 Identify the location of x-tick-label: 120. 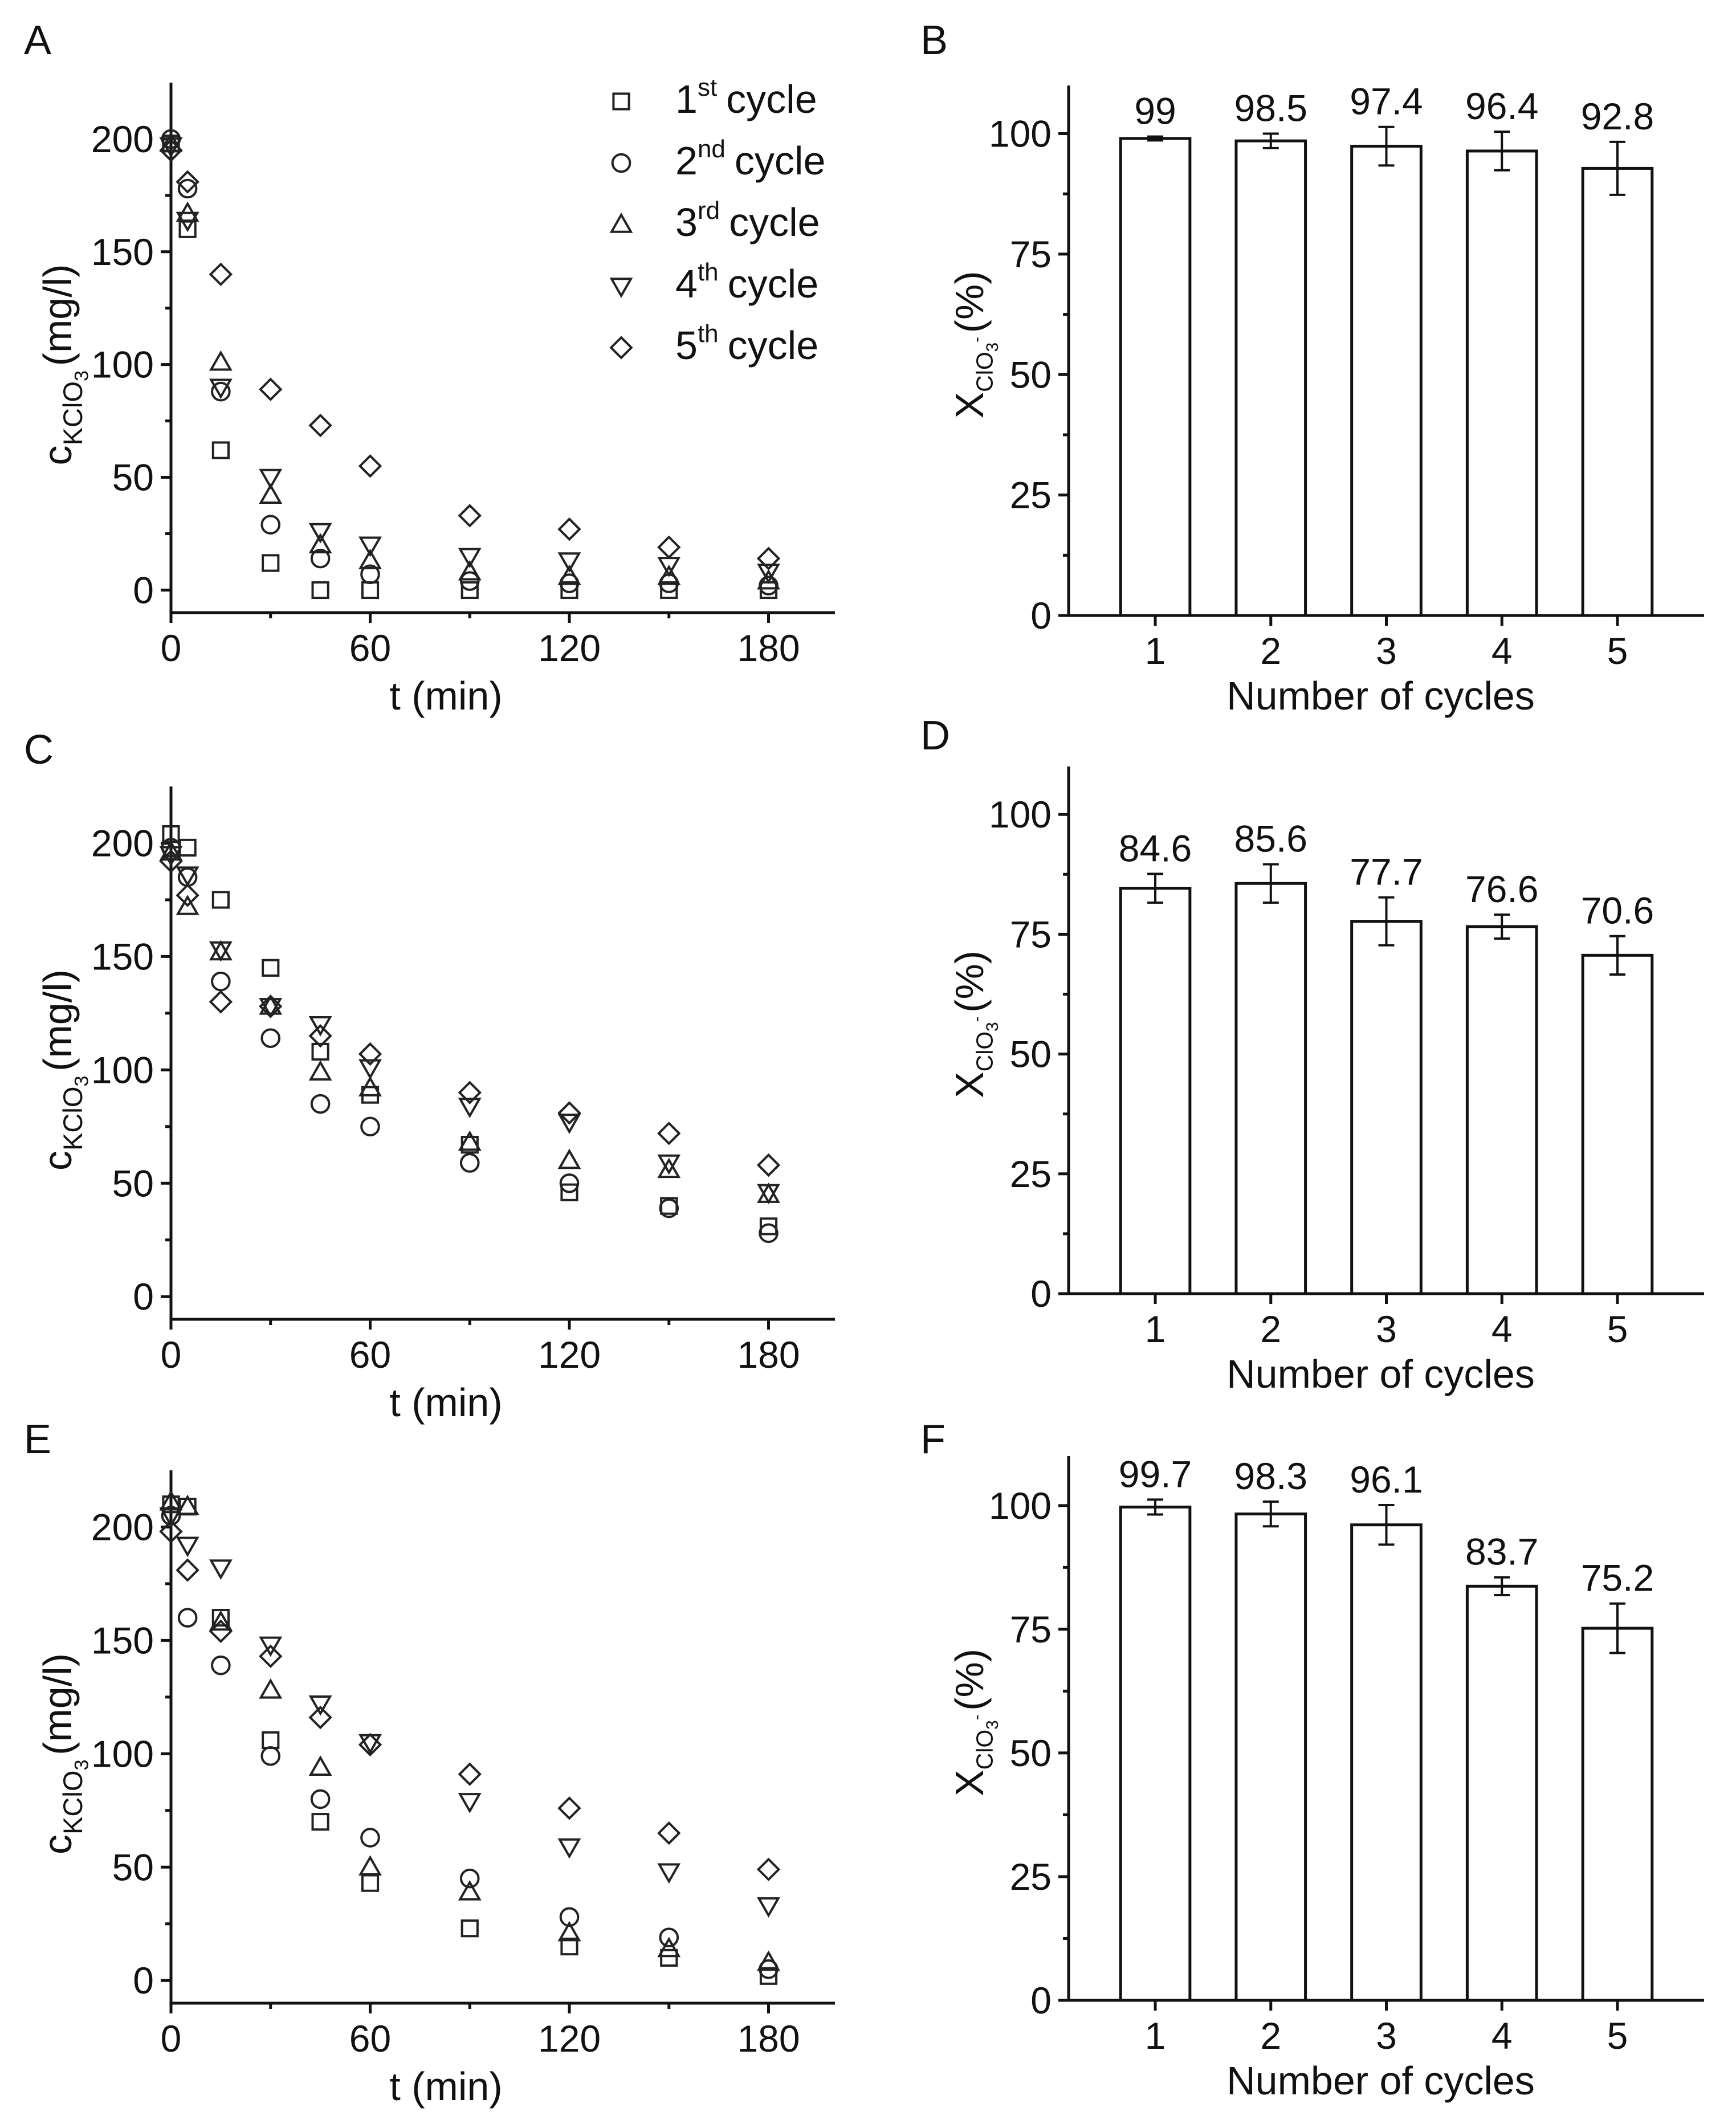
(570, 1355).